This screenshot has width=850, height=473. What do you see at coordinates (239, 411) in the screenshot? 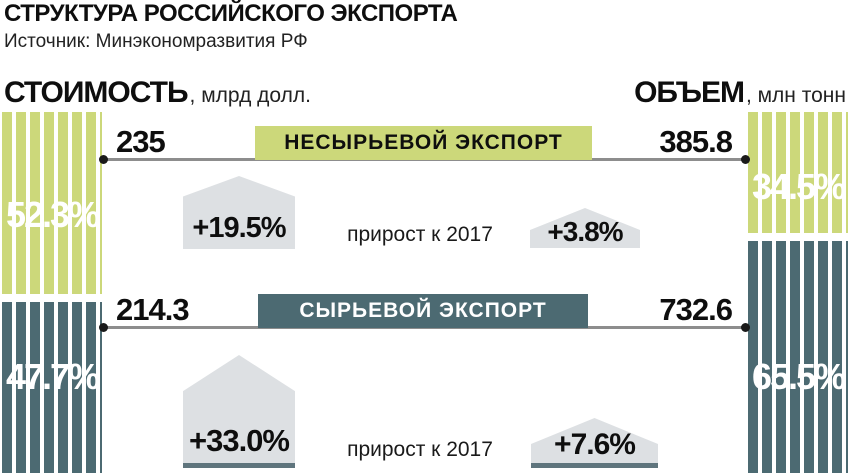
I see `growth-badge-cost-commodity: +33.0%` at bounding box center [239, 411].